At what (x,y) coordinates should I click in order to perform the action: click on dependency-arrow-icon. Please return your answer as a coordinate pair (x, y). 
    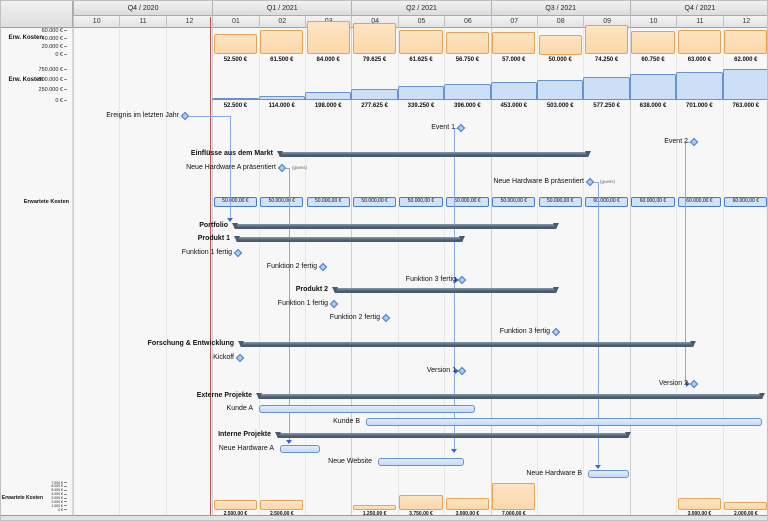
    Looking at the image, I should click on (457, 371).